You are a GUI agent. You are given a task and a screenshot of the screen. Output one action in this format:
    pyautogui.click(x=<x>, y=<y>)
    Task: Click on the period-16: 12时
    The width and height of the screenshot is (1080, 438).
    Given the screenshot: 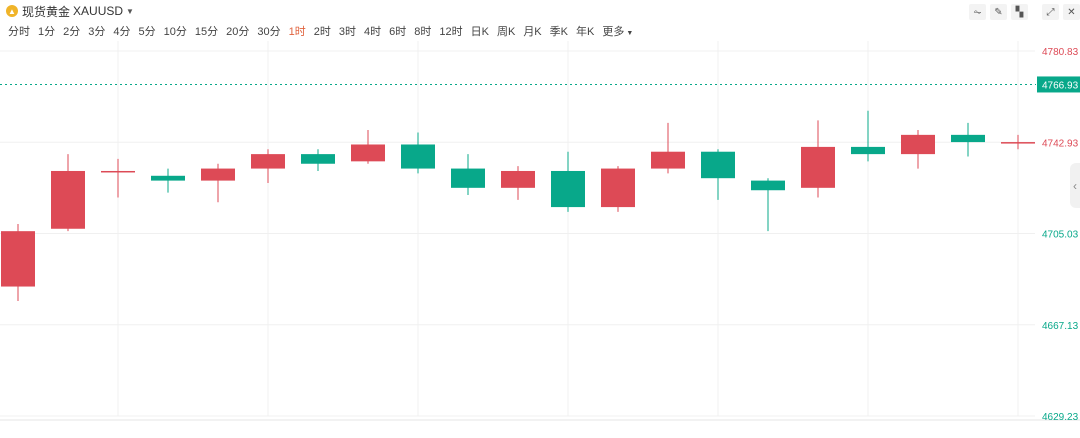 What is the action you would take?
    pyautogui.click(x=451, y=32)
    